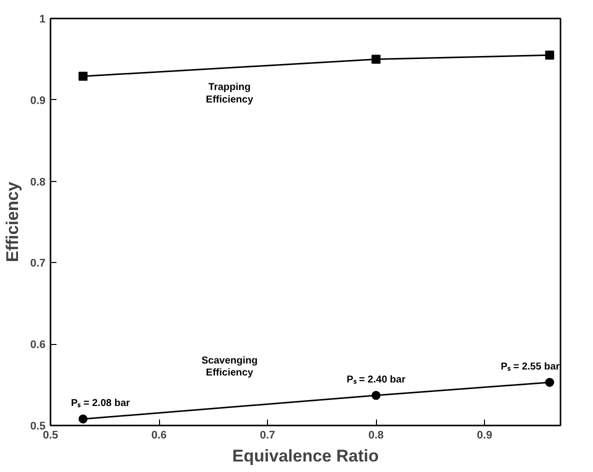 Image resolution: width=593 pixels, height=472 pixels. I want to click on y-tick-label: 0.7, so click(38, 264).